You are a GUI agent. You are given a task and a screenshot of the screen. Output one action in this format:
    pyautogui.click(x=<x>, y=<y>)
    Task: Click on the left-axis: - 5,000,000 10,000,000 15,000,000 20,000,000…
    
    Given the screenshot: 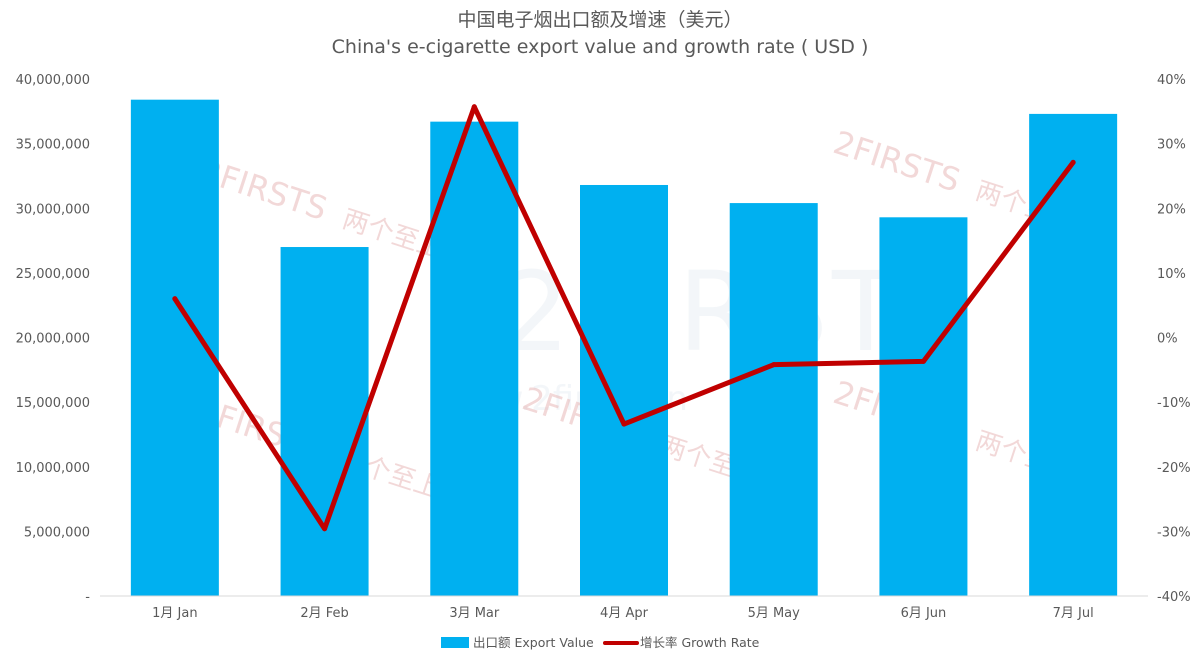 What is the action you would take?
    pyautogui.click(x=53, y=339)
    